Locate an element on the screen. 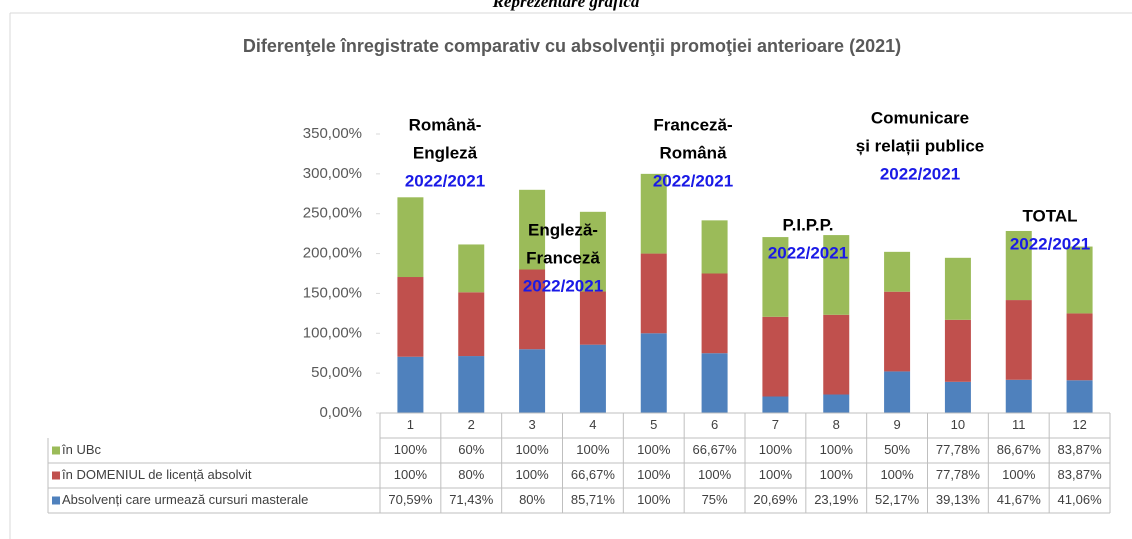 The height and width of the screenshot is (539, 1132). annotation: Comunicare is located at coordinates (920, 117).